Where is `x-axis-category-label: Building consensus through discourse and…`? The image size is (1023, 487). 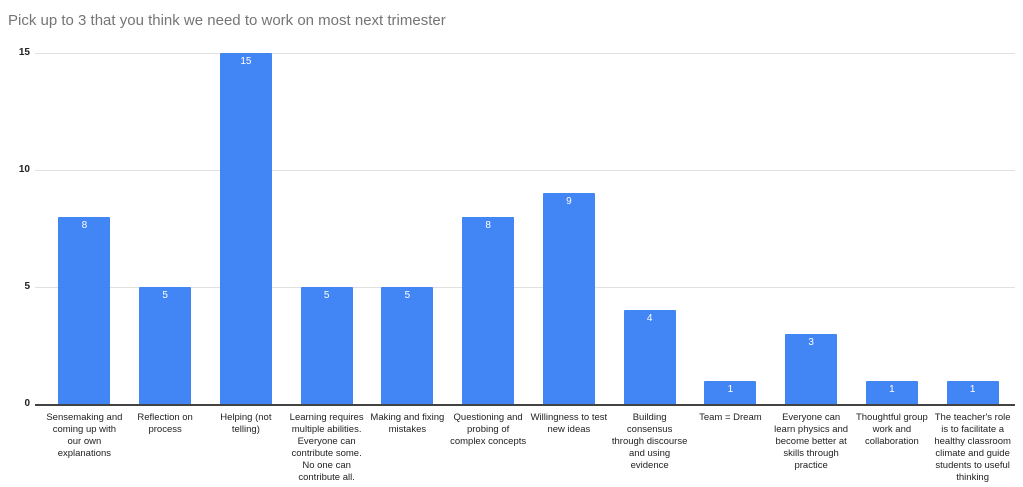
x-axis-category-label: Building consensus through discourse and… is located at coordinates (649, 441).